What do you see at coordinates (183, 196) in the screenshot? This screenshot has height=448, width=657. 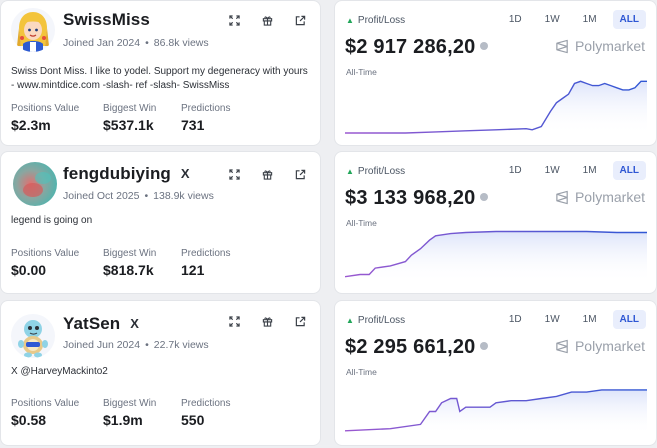 I see `view-count: 138.9k views` at bounding box center [183, 196].